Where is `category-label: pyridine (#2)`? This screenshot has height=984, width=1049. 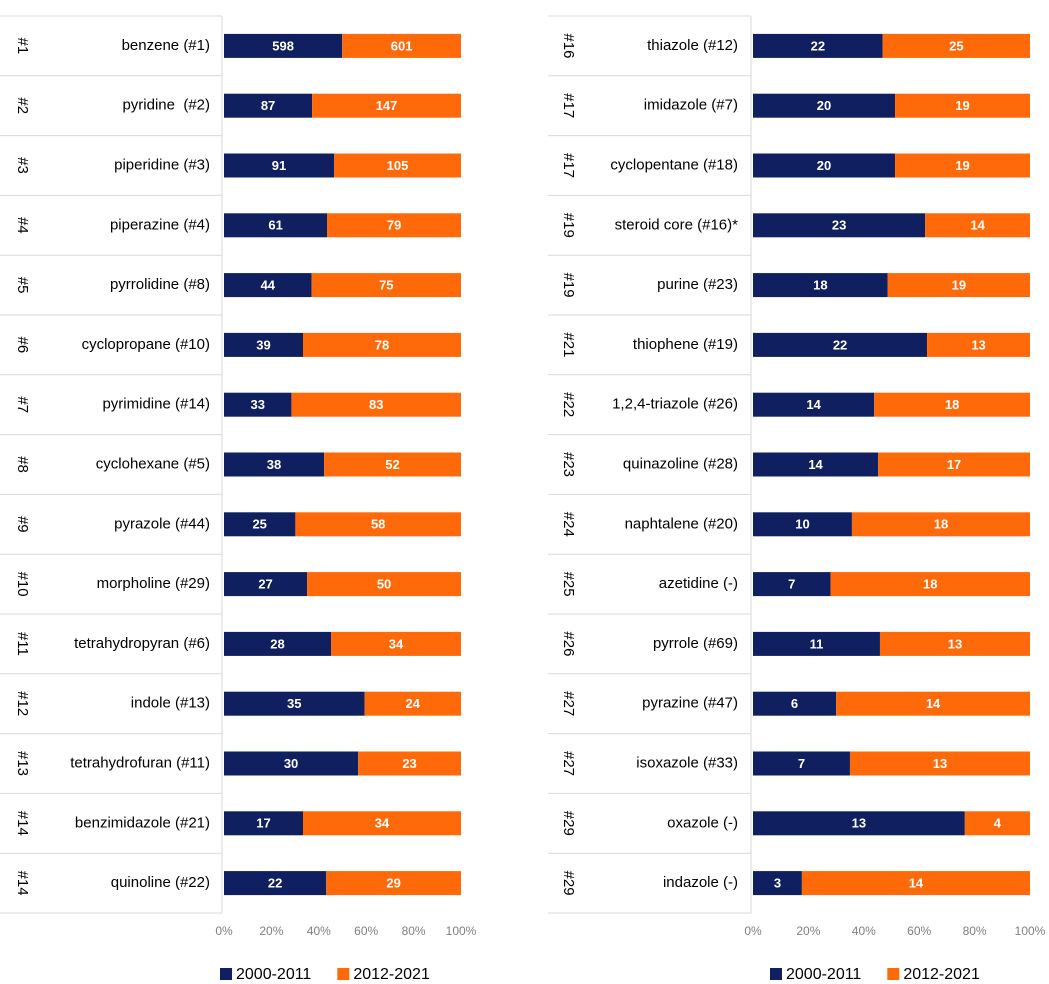
category-label: pyridine (#2) is located at coordinates (166, 105).